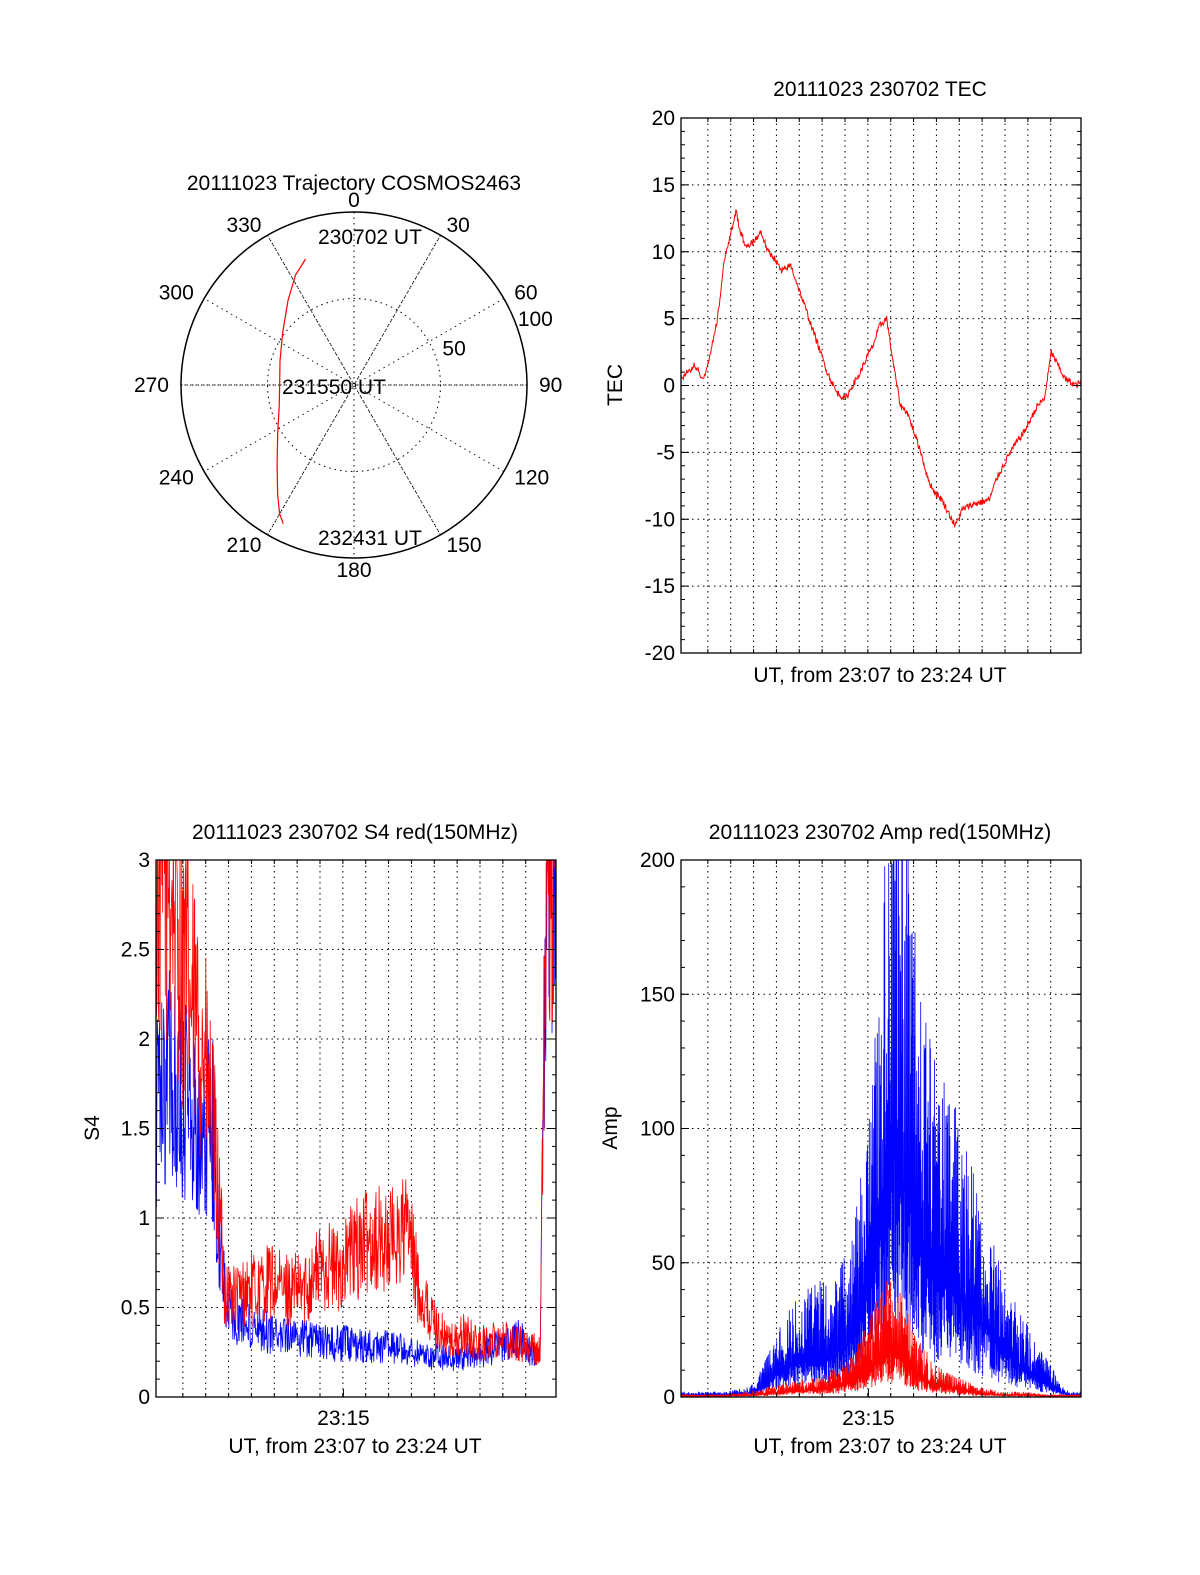 The height and width of the screenshot is (1575, 1200). I want to click on polar-angle-label: 240, so click(176, 478).